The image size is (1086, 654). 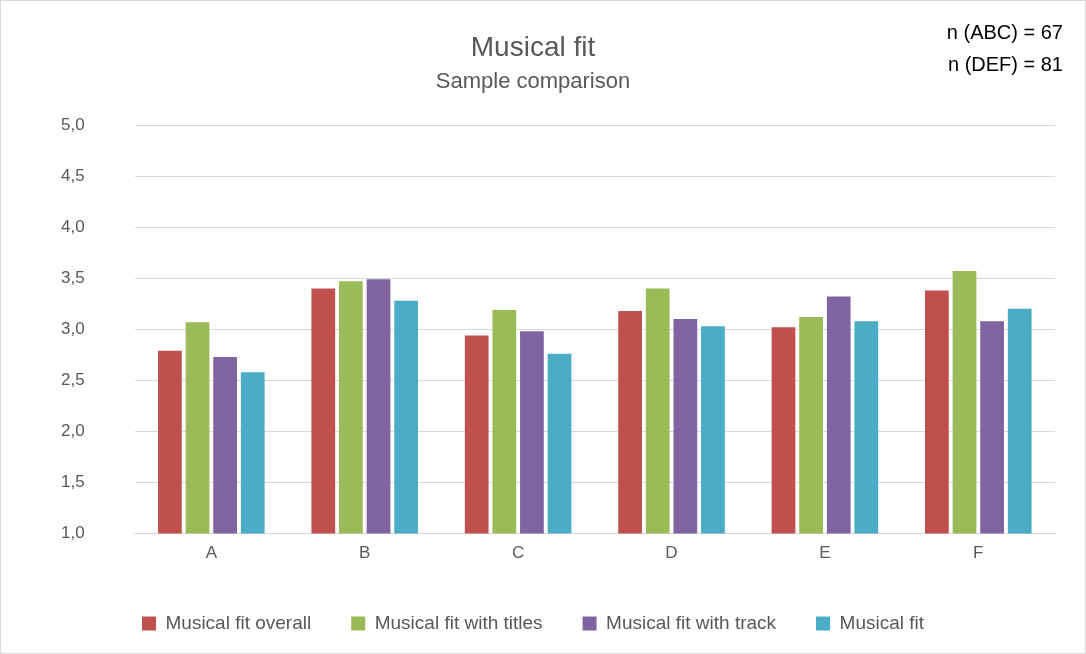 I want to click on y-tick-label: 5,0, so click(x=72, y=124).